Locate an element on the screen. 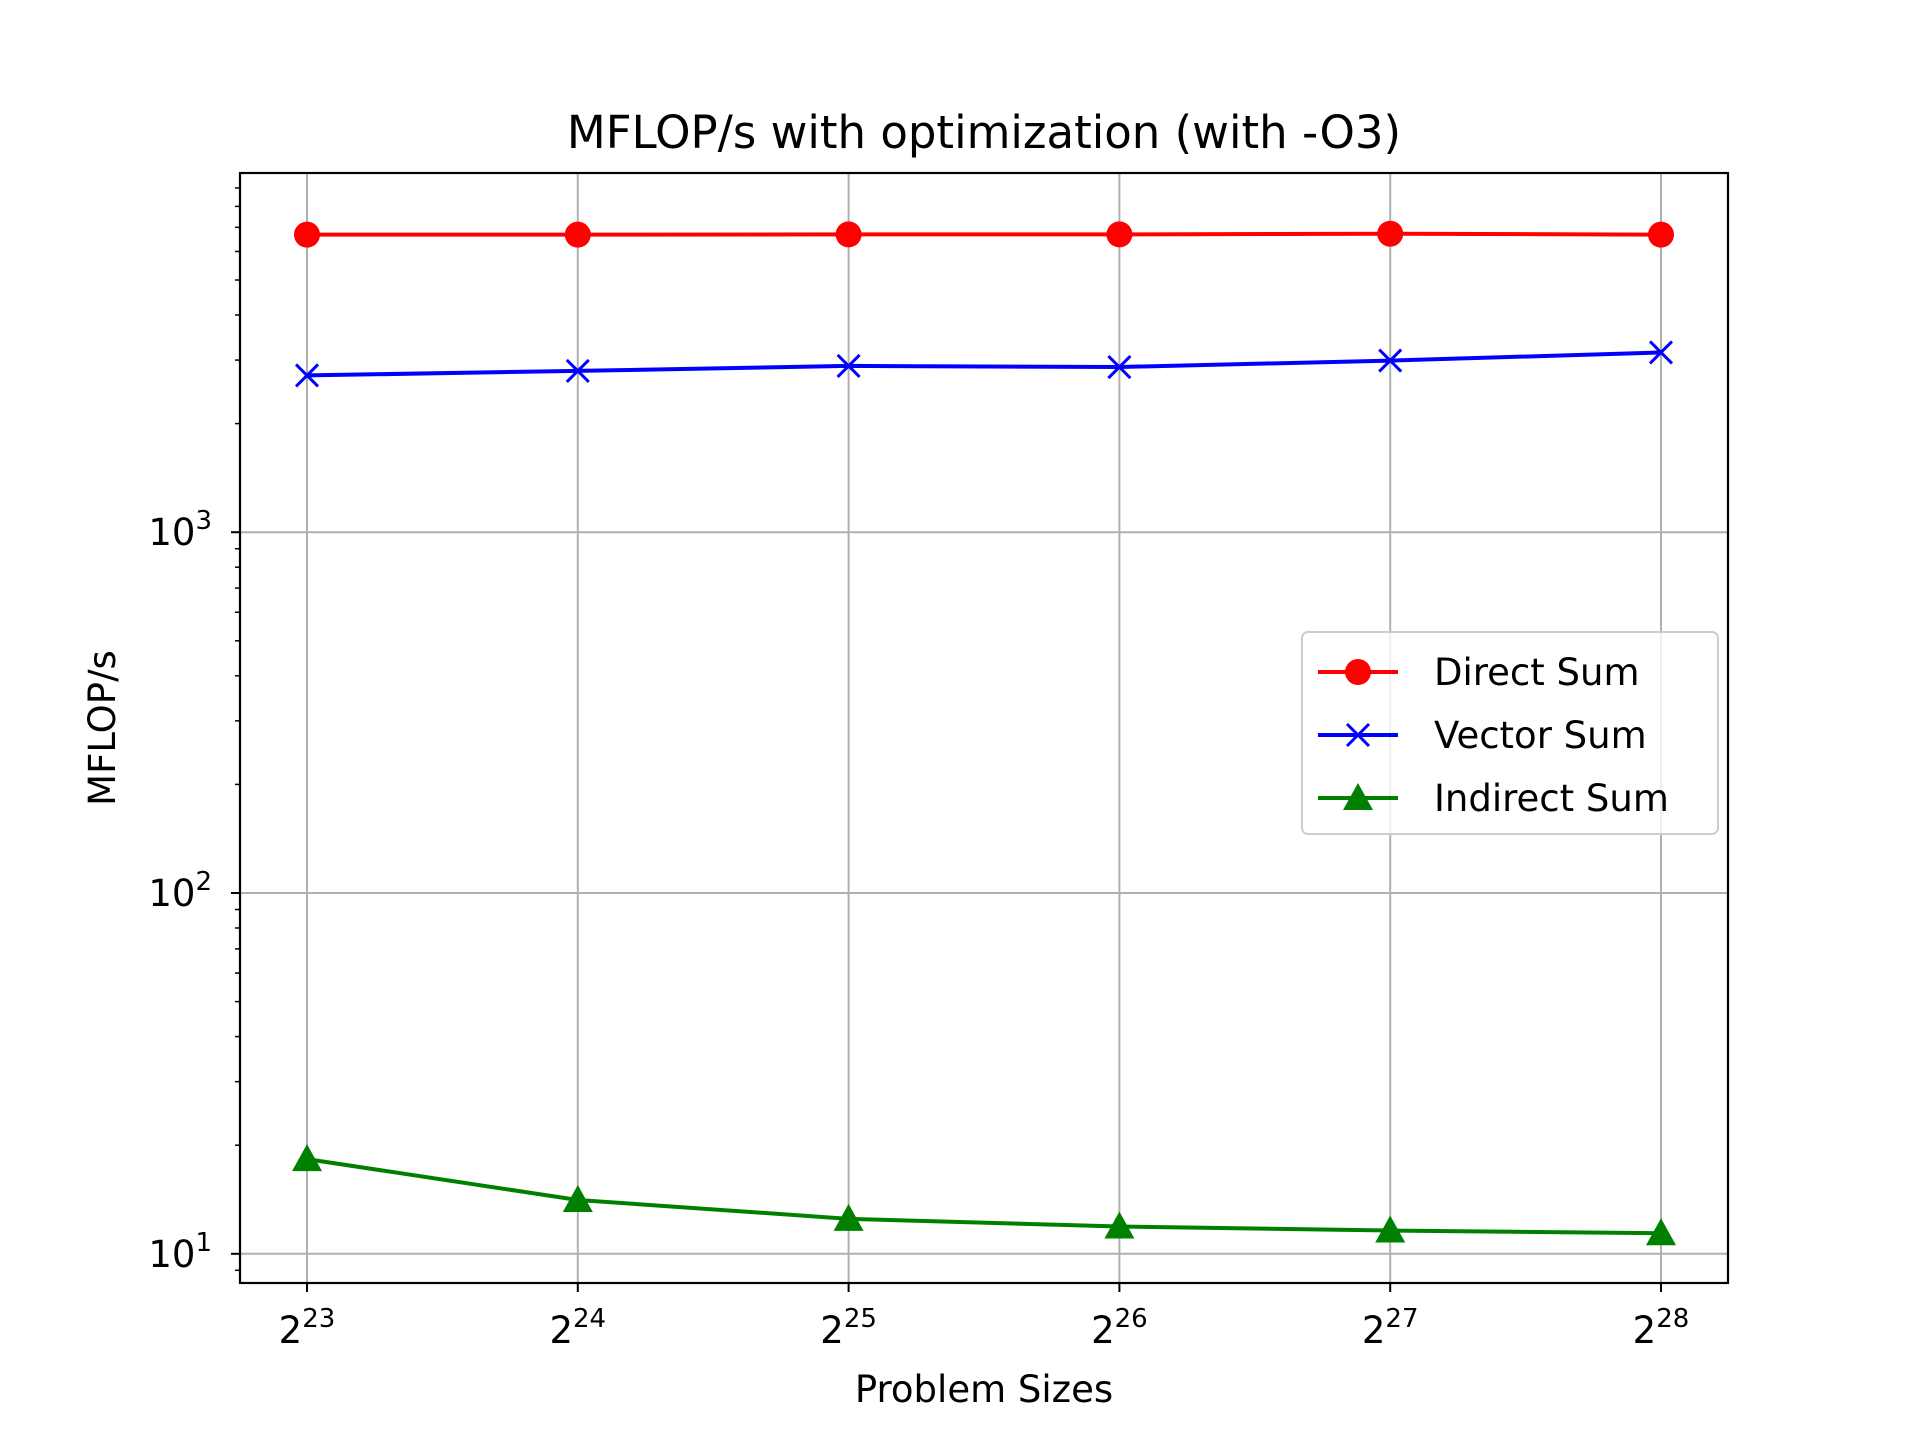 The width and height of the screenshot is (1920, 1440). legend-vector-sum-label: Vector Sum is located at coordinates (1540, 735).